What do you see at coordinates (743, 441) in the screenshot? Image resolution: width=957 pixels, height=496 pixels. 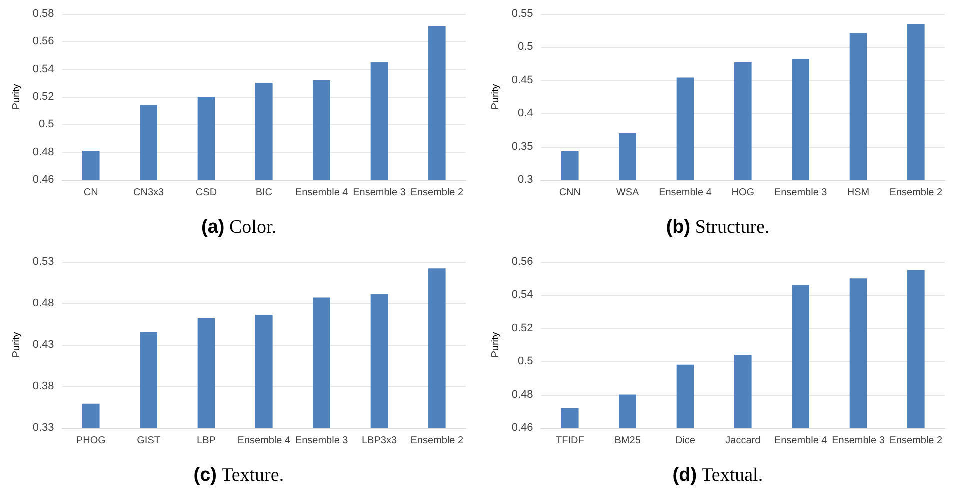 I see `x-tick-label: Jaccard` at bounding box center [743, 441].